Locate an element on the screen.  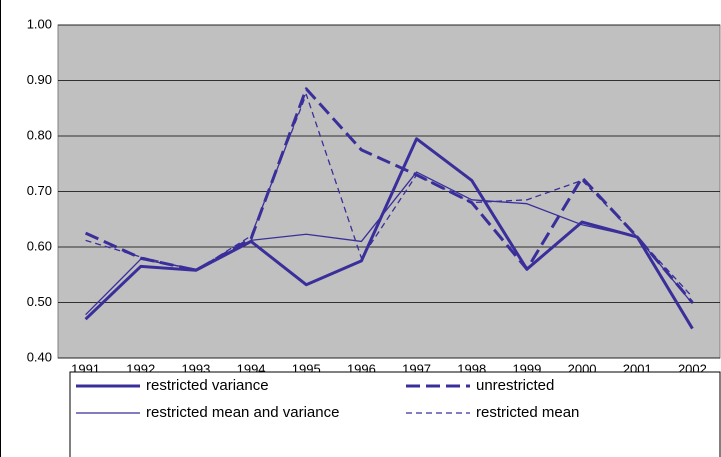
y-tick-label: 1.00 is located at coordinates (39, 23).